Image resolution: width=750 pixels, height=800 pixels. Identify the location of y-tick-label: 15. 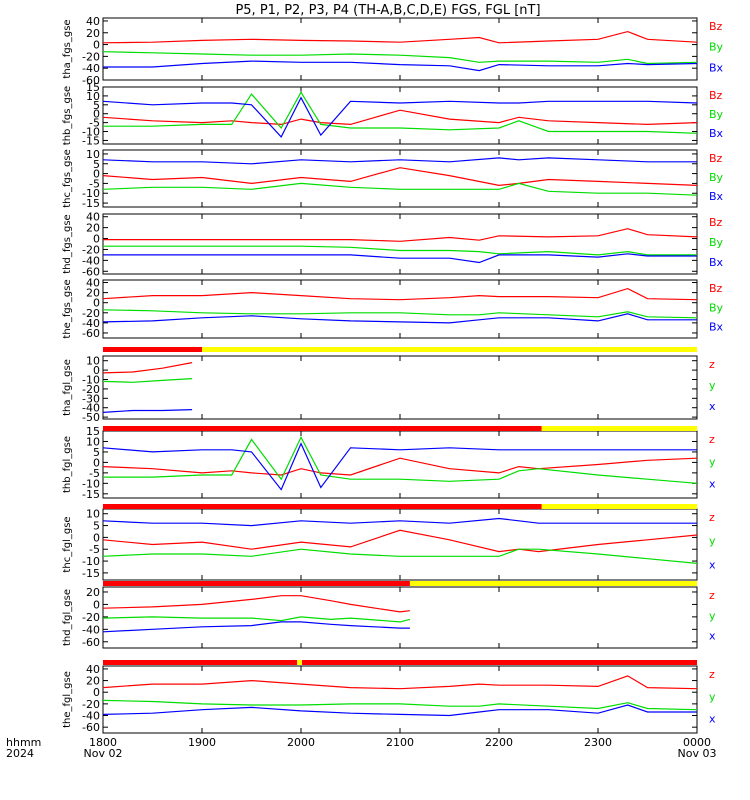
(93, 431).